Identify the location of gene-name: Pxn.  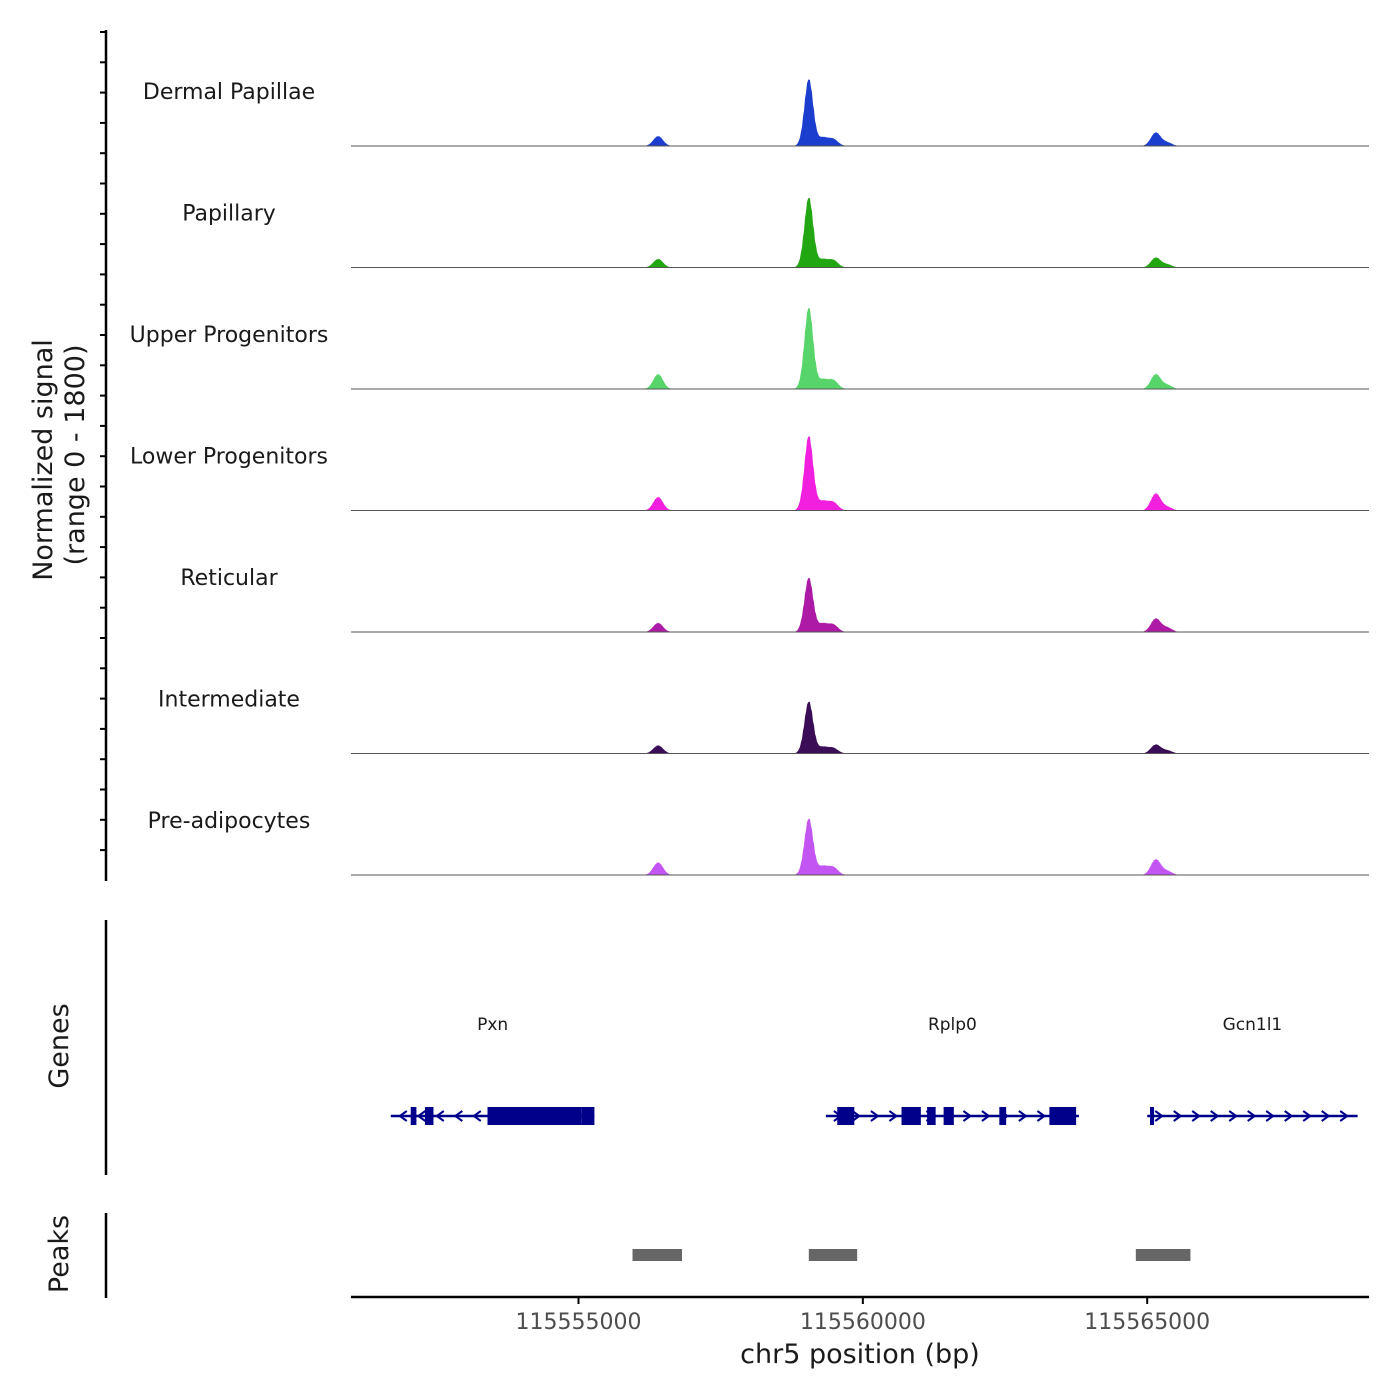
(492, 1025).